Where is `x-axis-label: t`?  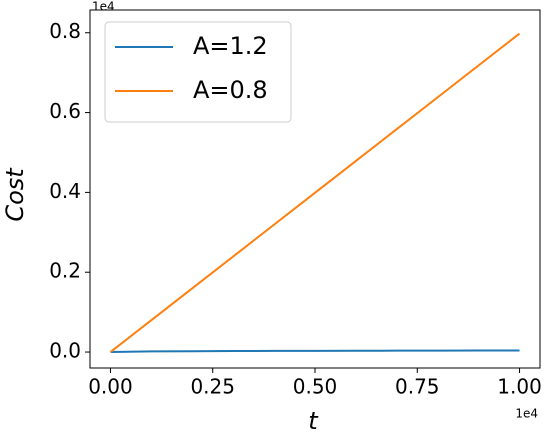 x-axis-label: t is located at coordinates (313, 421).